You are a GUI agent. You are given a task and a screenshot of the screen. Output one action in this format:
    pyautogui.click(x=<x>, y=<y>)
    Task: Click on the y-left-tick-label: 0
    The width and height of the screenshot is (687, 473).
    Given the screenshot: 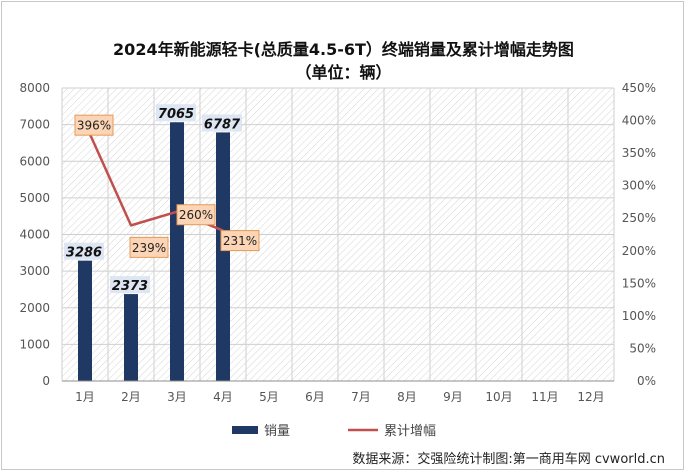 What is the action you would take?
    pyautogui.click(x=46, y=381)
    